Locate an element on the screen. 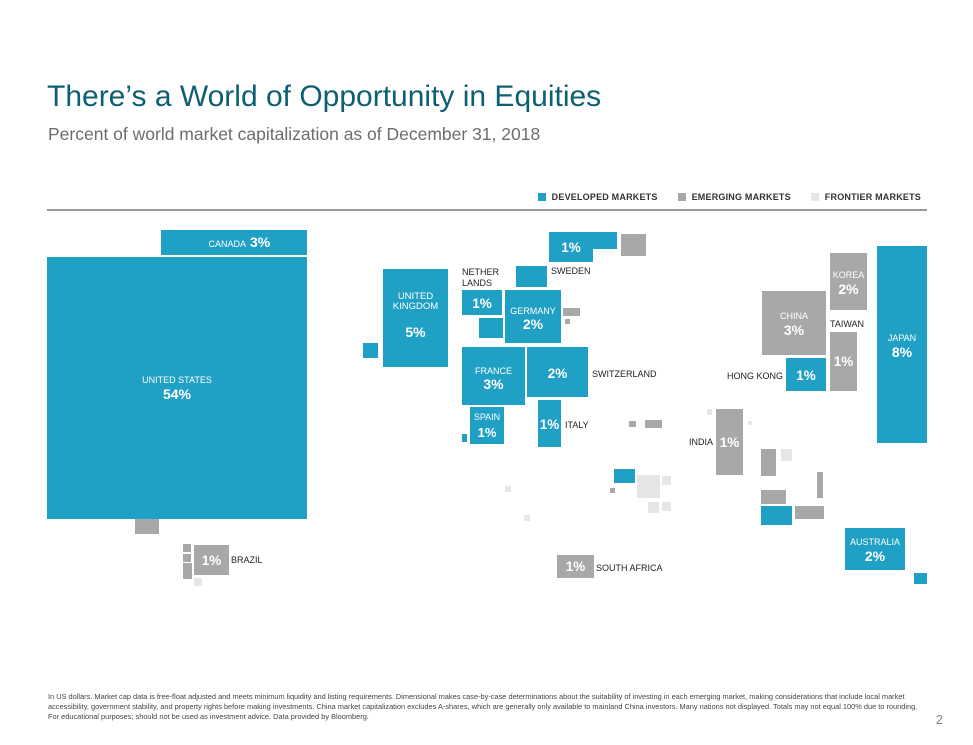  country-name-switzerland: SWITZERLAND is located at coordinates (624, 374).